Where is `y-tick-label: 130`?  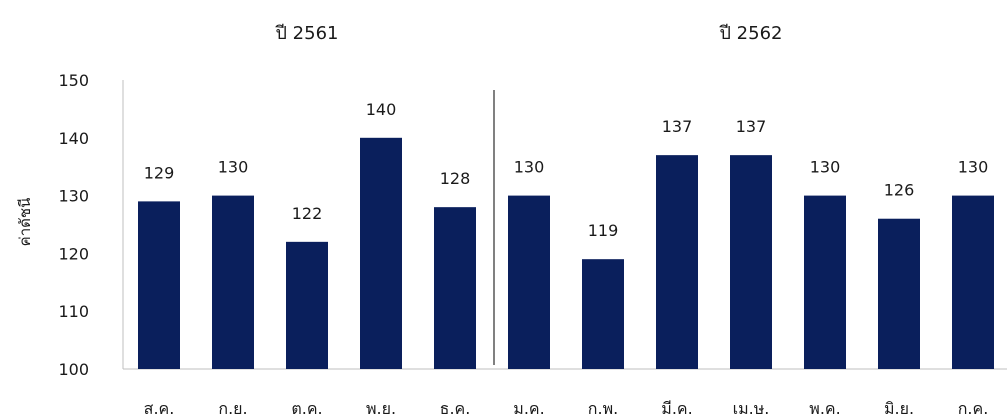 y-tick-label: 130 is located at coordinates (73, 196).